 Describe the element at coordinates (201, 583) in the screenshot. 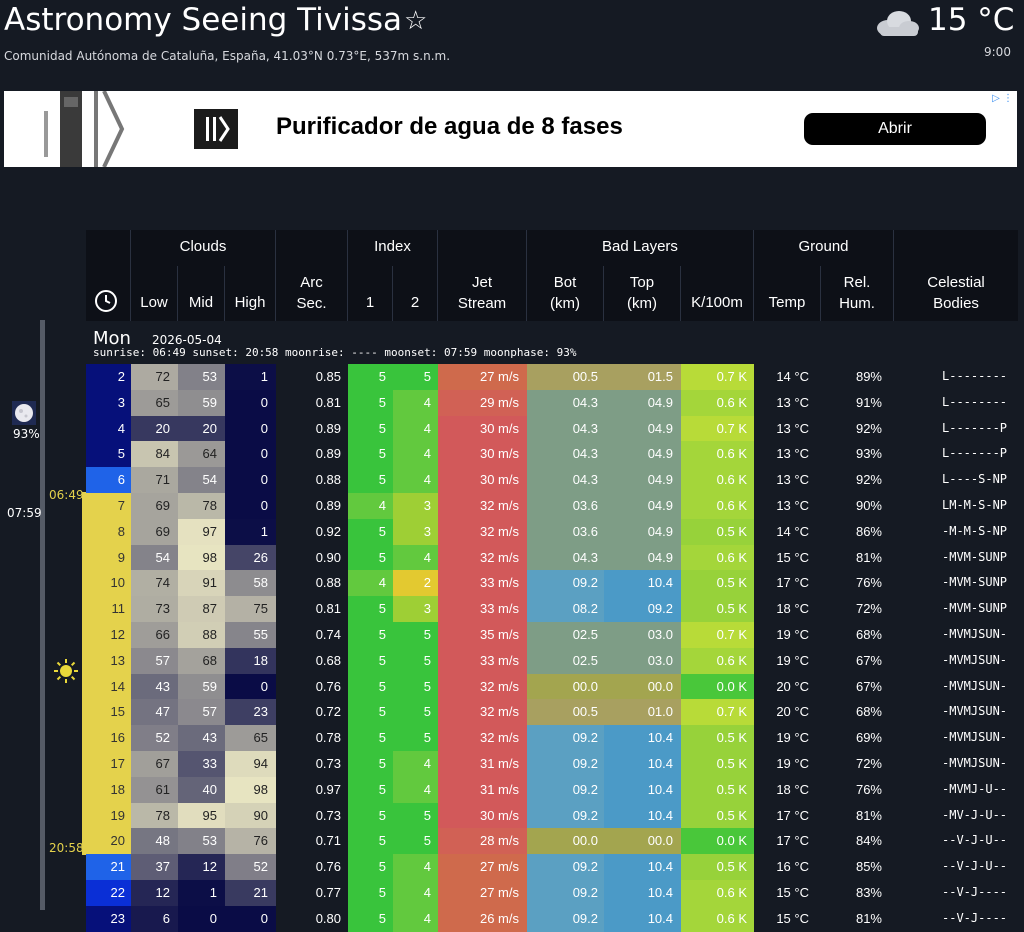

I see `cell-cloud-mid: 91` at that location.